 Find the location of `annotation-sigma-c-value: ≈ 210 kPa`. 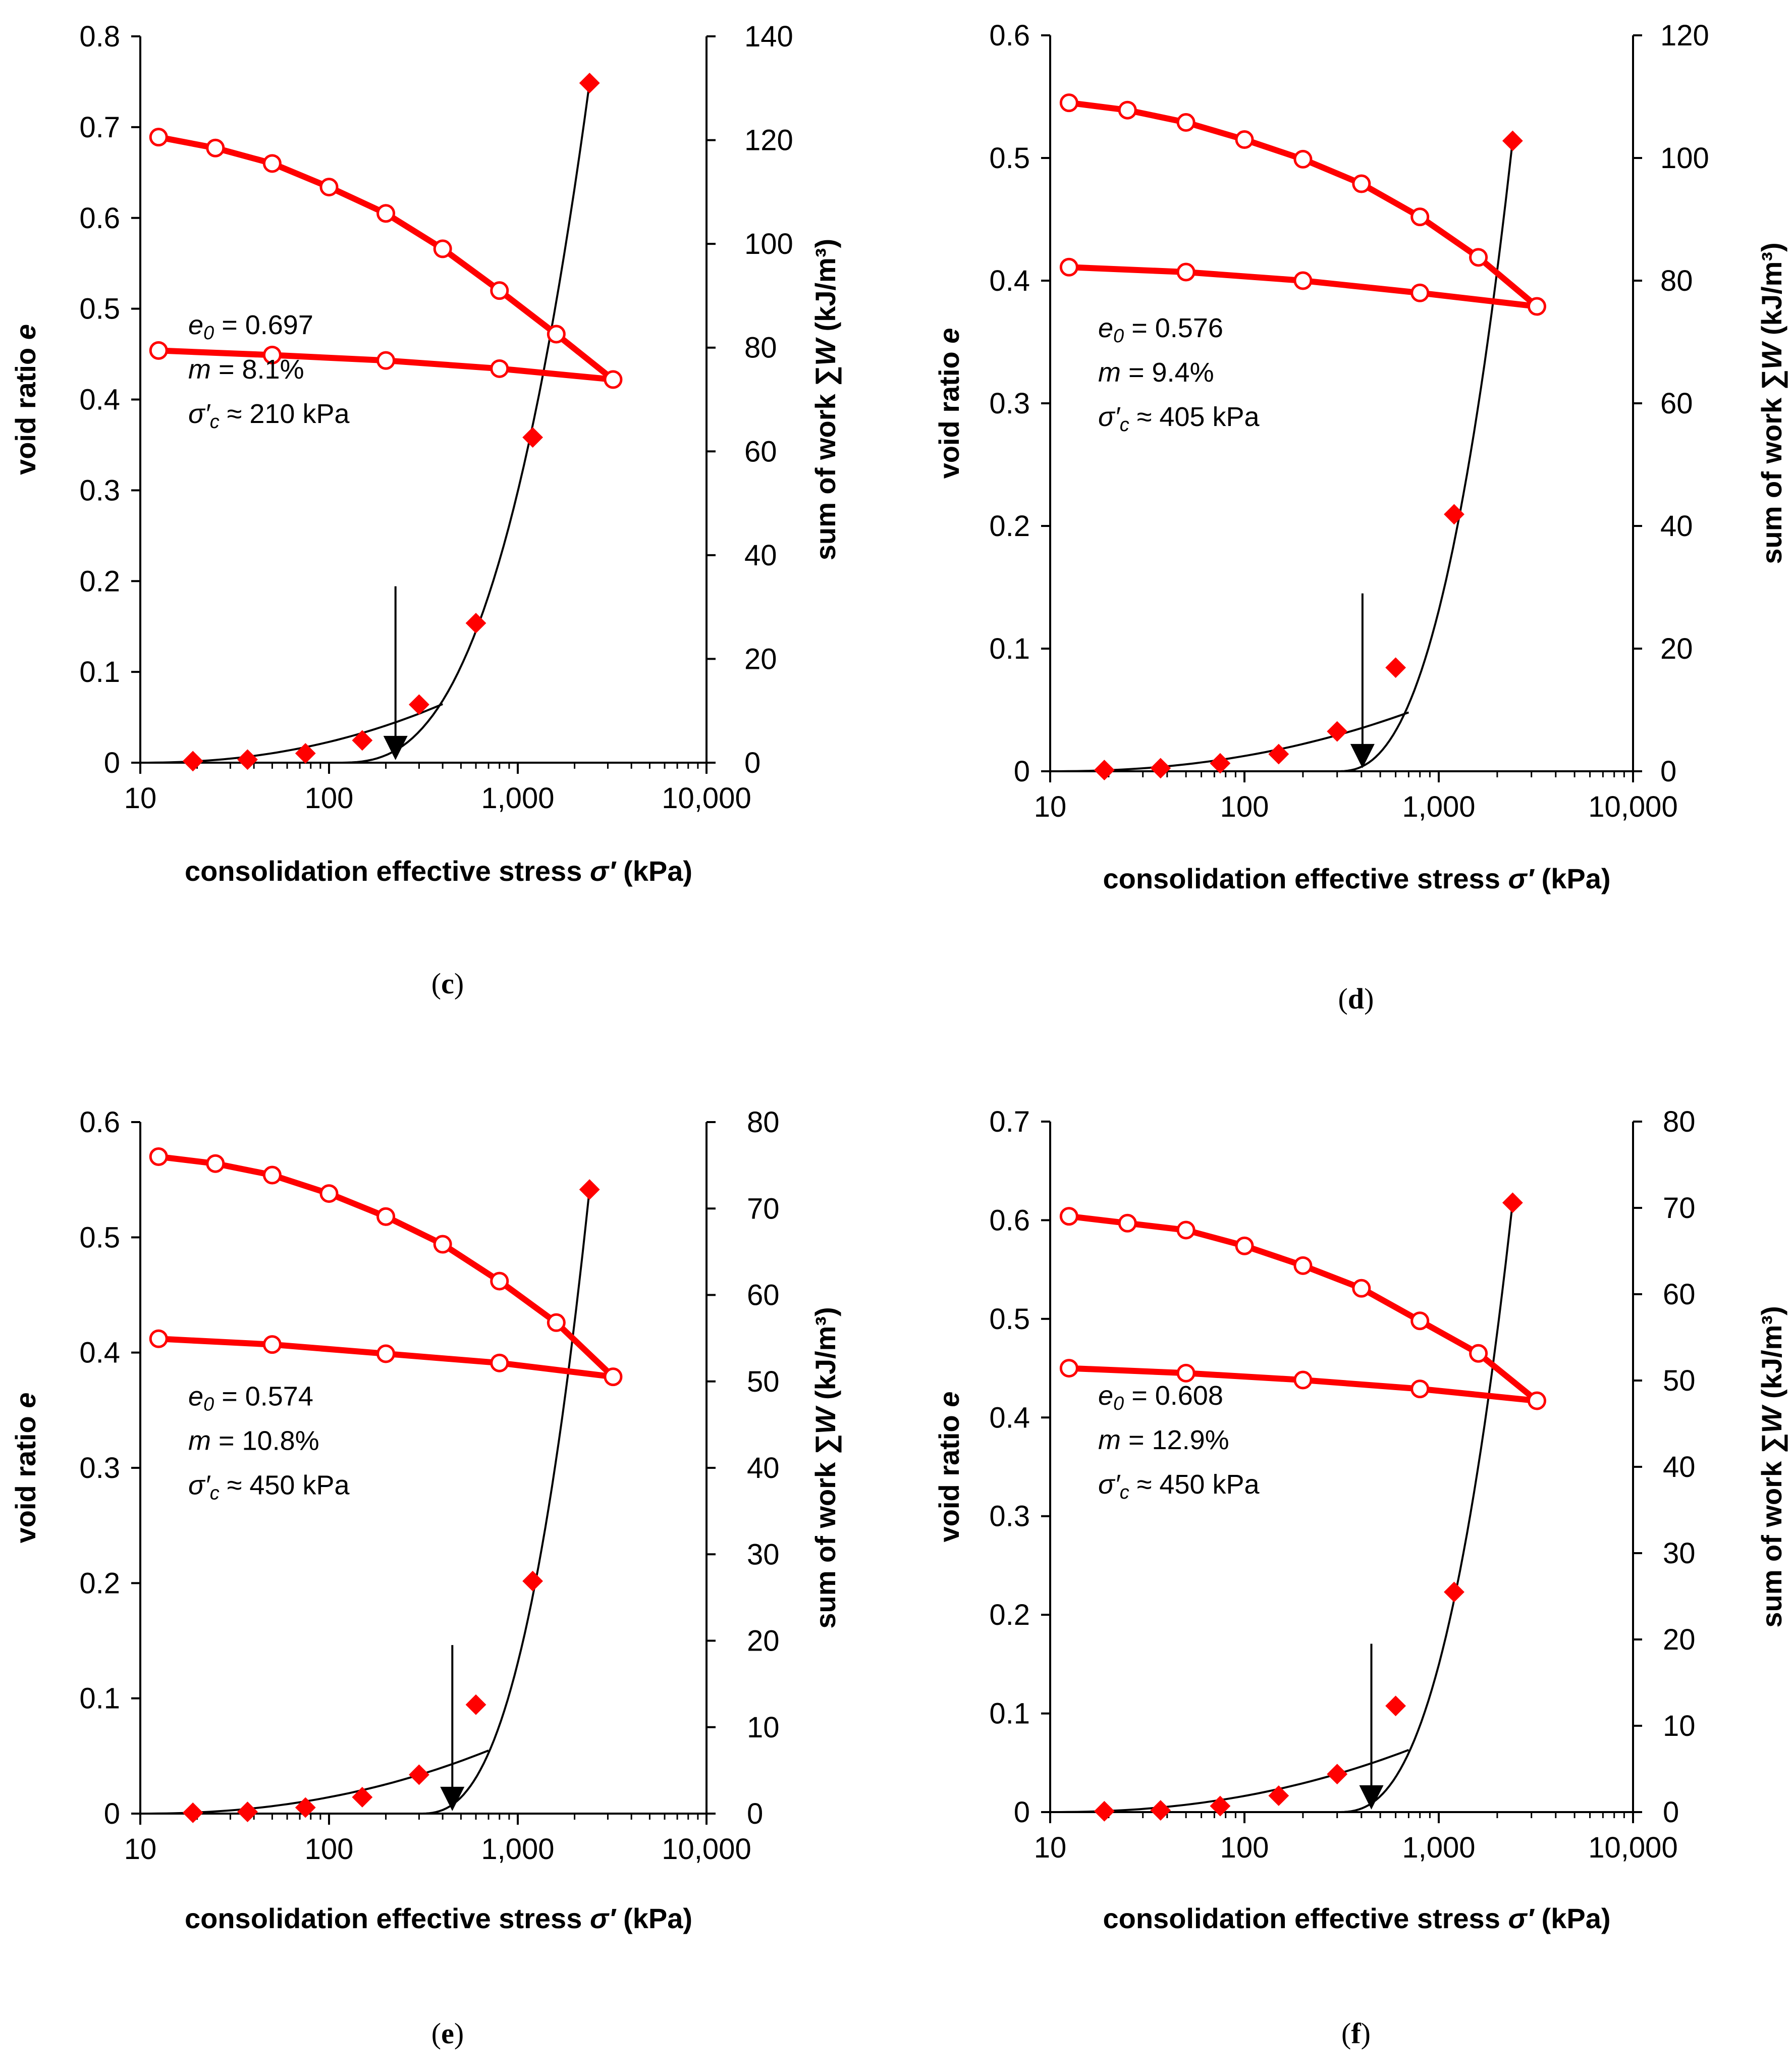

annotation-sigma-c-value: ≈ 210 kPa is located at coordinates (285, 414).